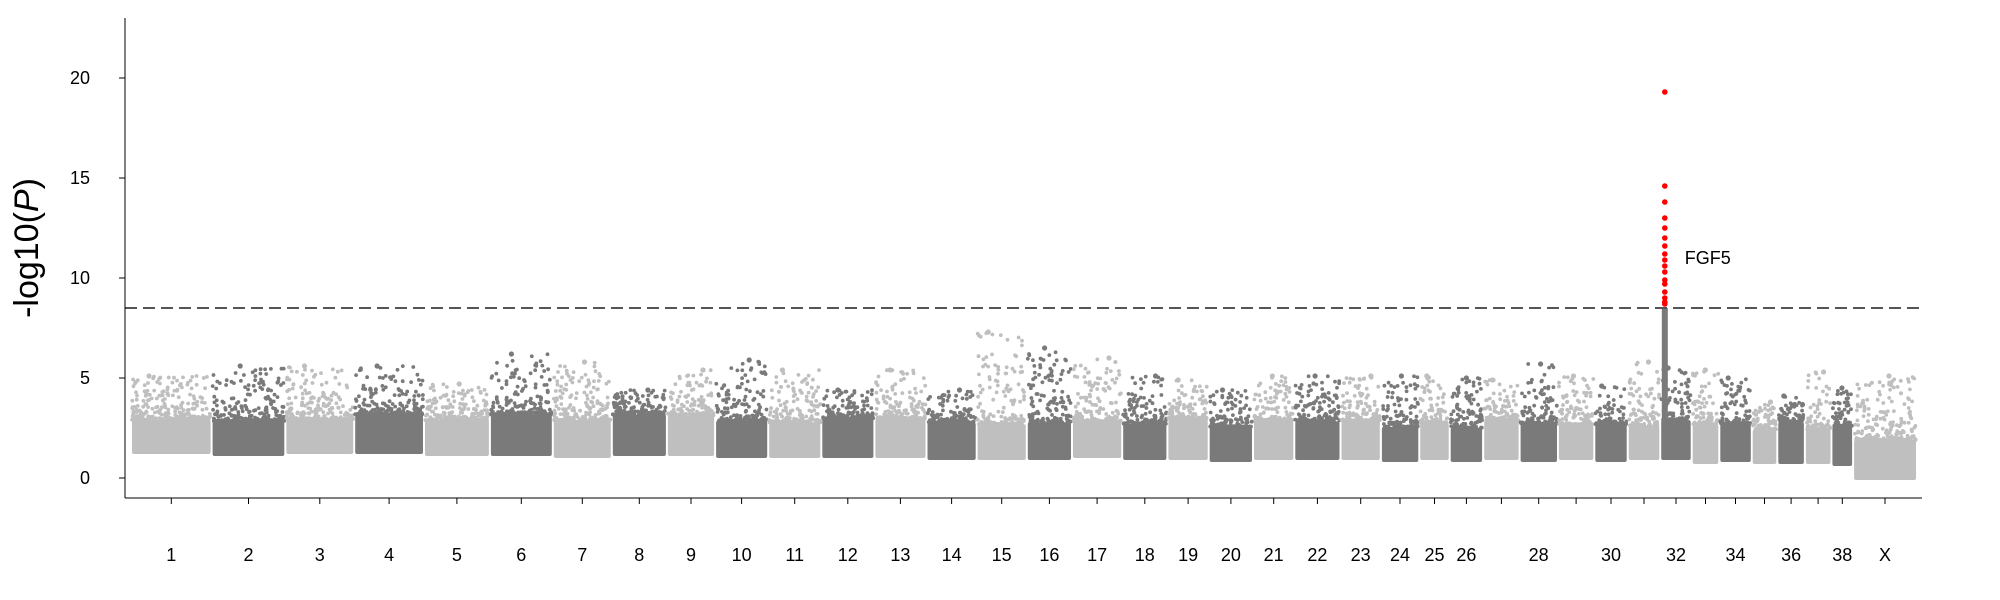  I want to click on chromosome-23-dense-band, so click(1360, 440).